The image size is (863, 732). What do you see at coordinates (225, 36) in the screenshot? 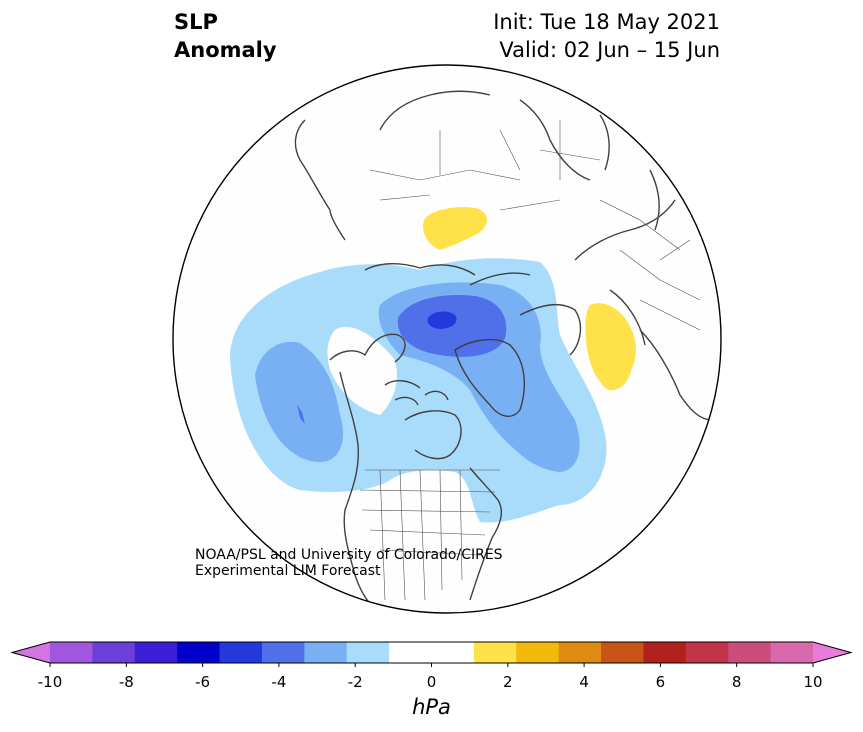
I see `map-title: SLP Anomaly` at bounding box center [225, 36].